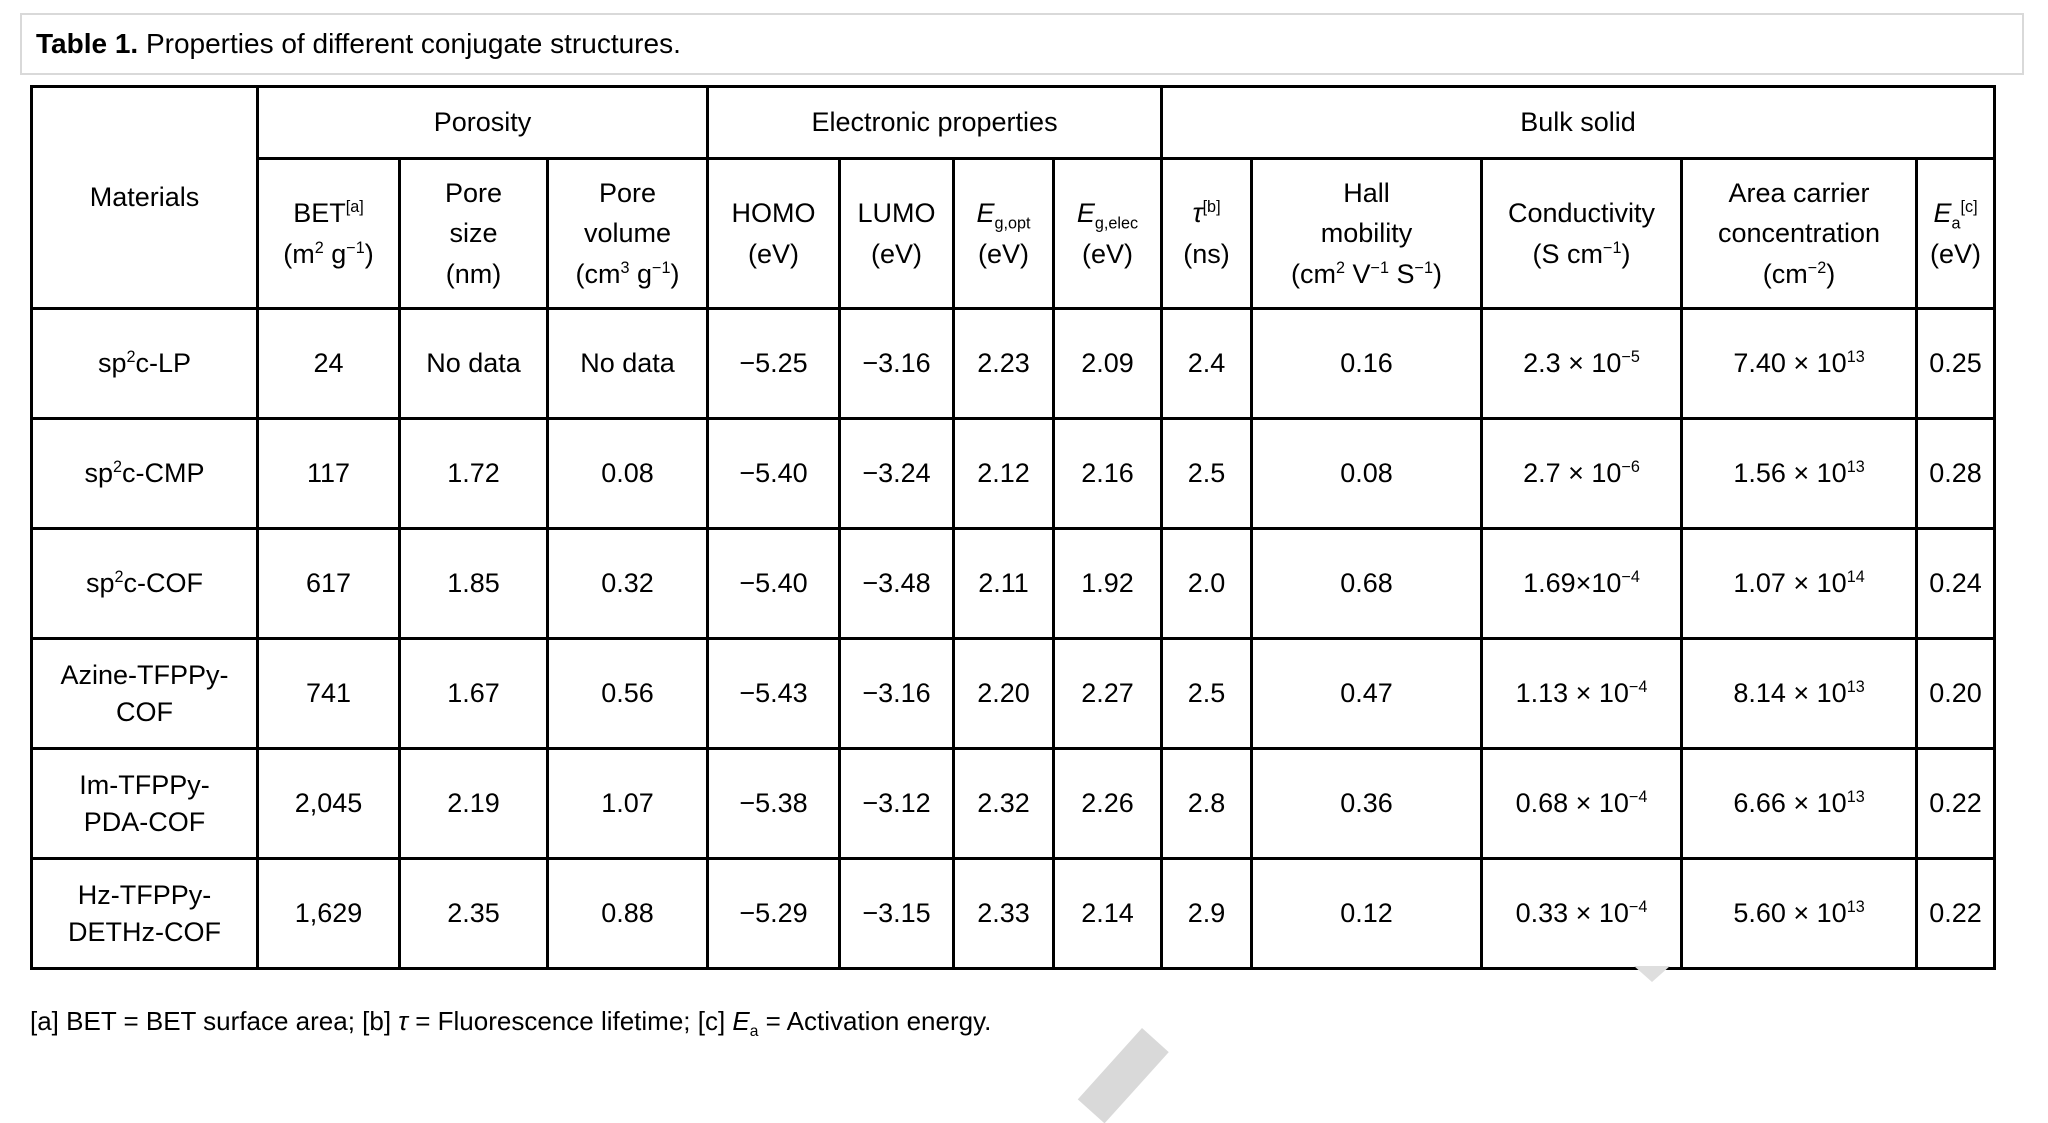 The width and height of the screenshot is (2048, 1123). I want to click on value-cell: 0.12, so click(1367, 913).